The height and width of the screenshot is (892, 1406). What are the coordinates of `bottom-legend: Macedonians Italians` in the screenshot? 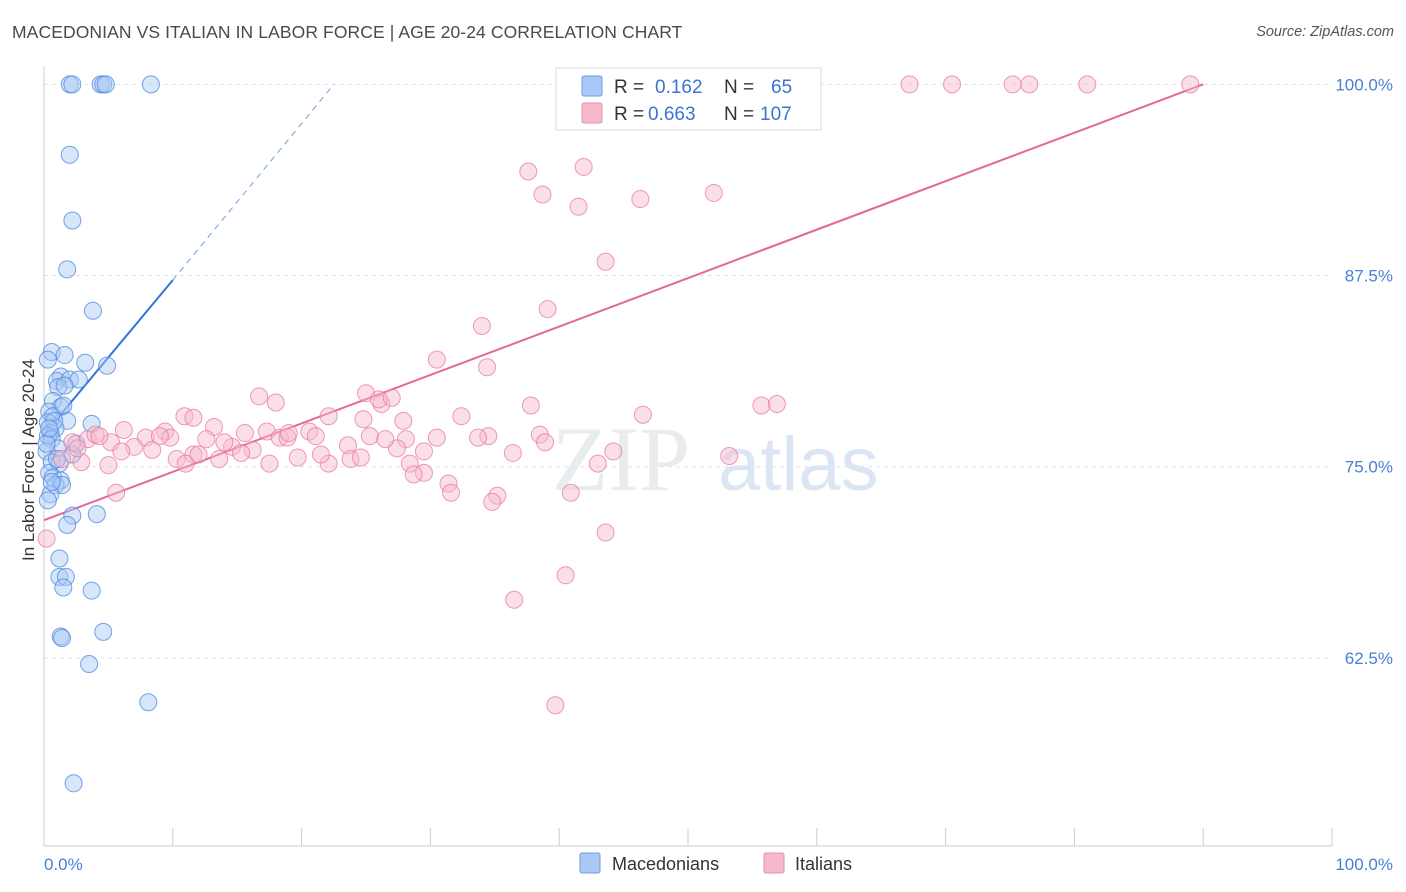 It's located at (715, 863).